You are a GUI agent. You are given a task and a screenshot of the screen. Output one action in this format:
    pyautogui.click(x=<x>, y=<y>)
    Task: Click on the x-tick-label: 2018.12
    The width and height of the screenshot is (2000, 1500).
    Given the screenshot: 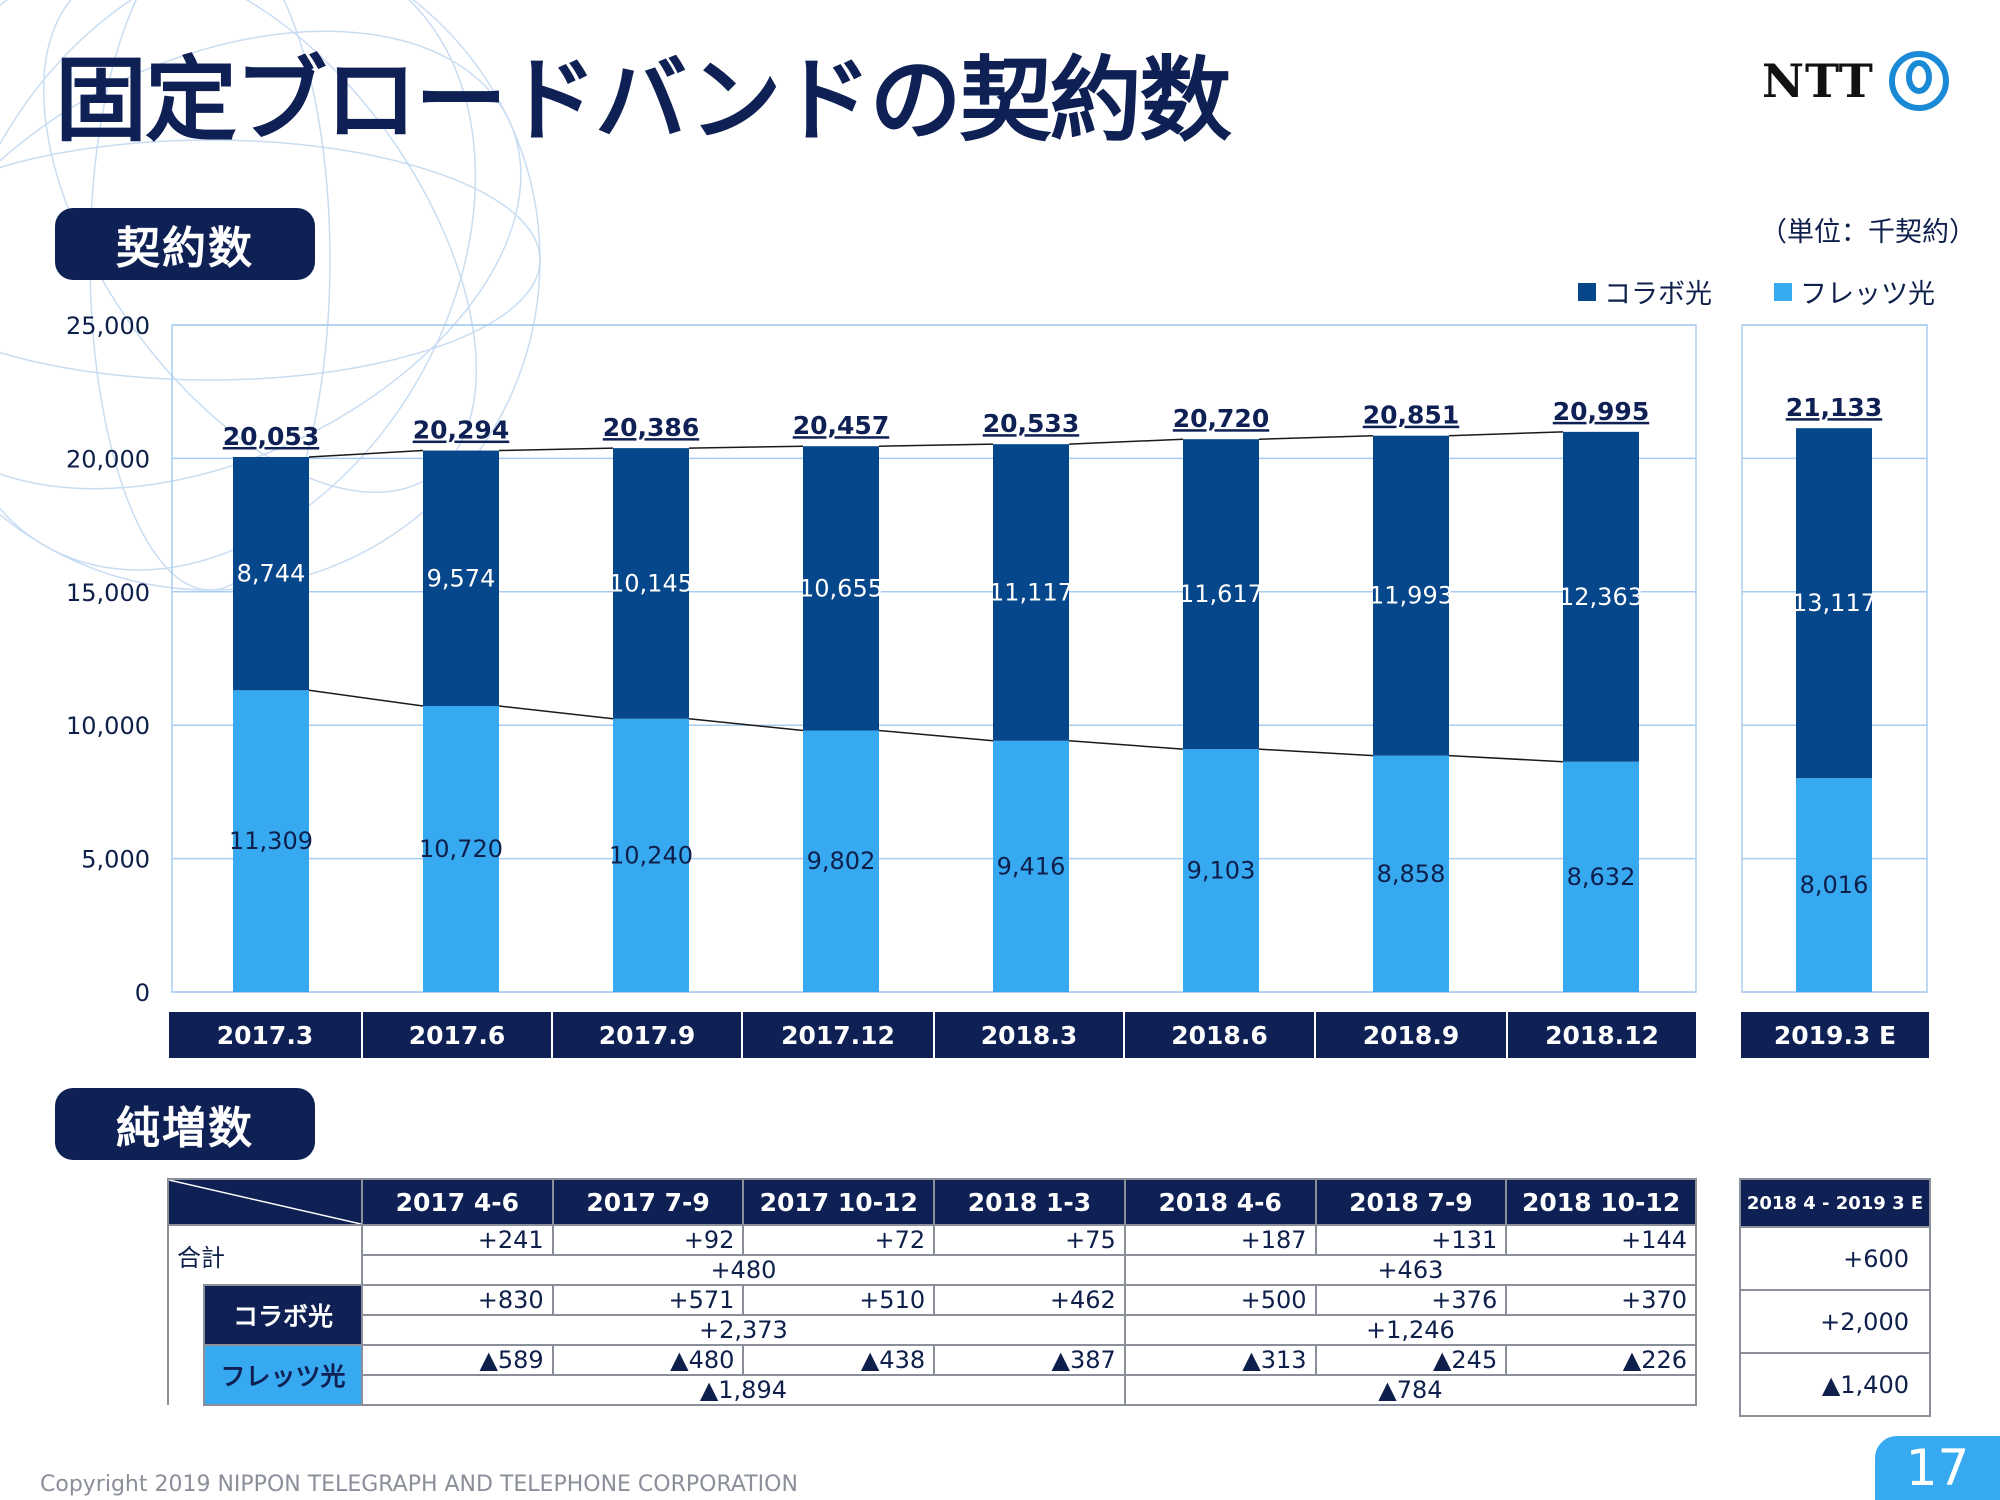 What is the action you would take?
    pyautogui.click(x=1602, y=1035)
    